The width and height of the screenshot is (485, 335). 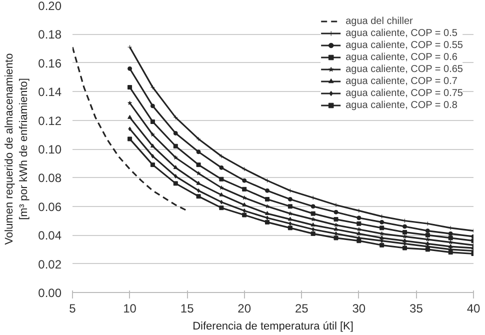 I want to click on x-tick-label: 30, so click(x=359, y=309).